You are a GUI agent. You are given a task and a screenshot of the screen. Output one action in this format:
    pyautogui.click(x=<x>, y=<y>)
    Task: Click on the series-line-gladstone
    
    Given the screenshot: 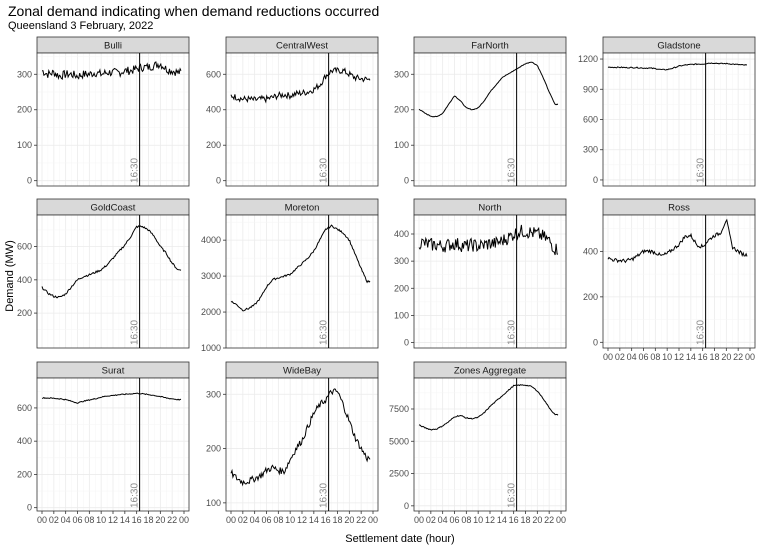 What is the action you would take?
    pyautogui.click(x=677, y=66)
    